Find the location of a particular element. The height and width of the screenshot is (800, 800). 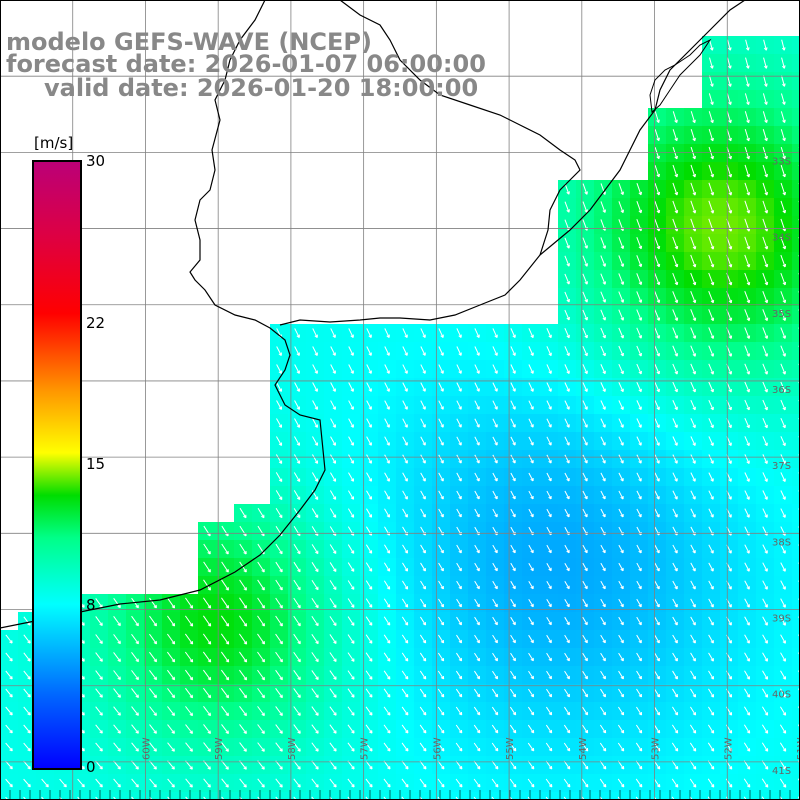

lon-label: 58W is located at coordinates (292, 748).